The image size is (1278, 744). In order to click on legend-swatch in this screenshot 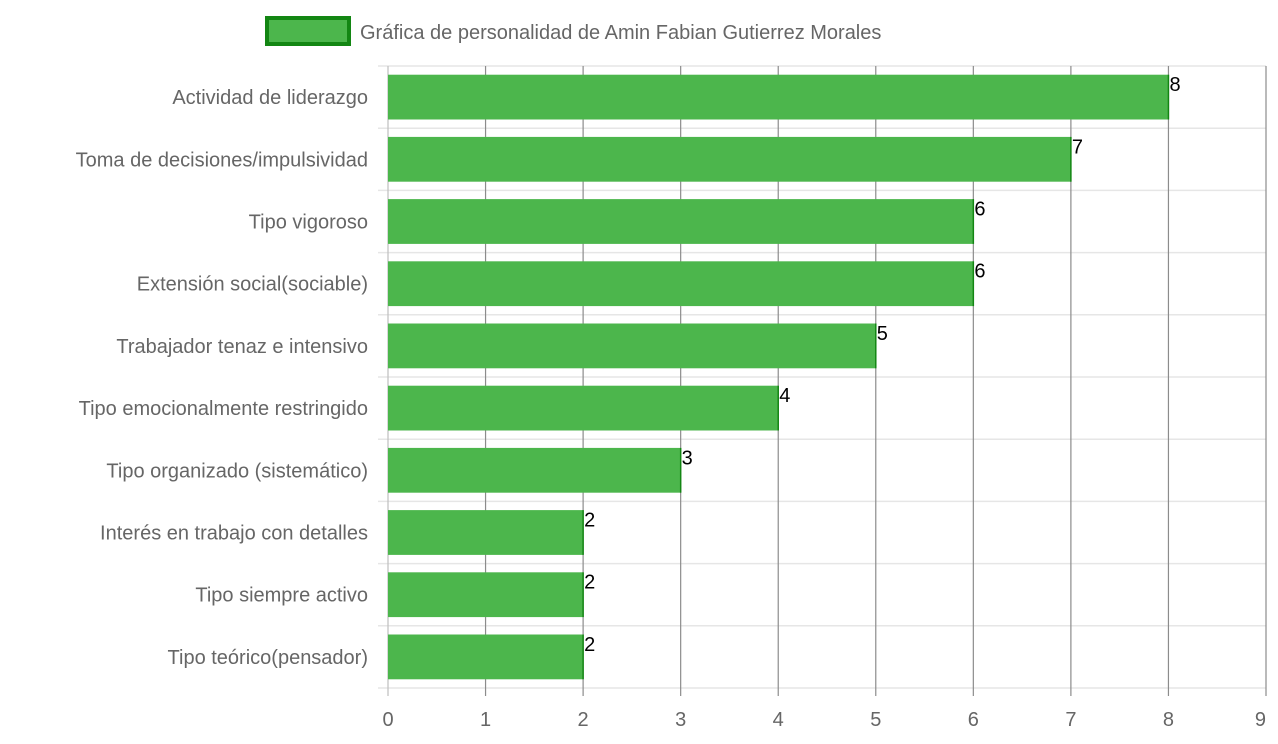, I will do `click(308, 31)`.